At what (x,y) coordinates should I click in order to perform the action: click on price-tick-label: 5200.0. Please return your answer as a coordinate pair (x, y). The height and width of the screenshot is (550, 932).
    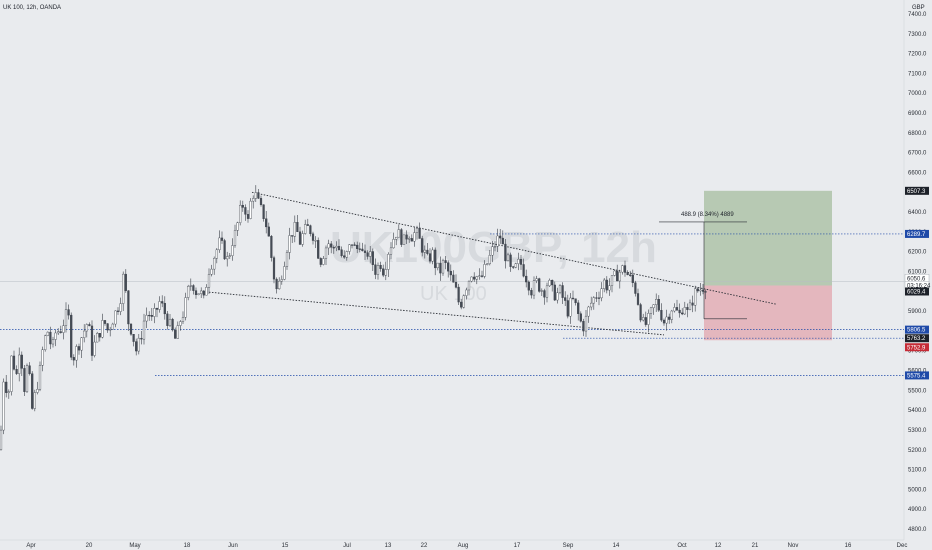
    Looking at the image, I should click on (917, 451).